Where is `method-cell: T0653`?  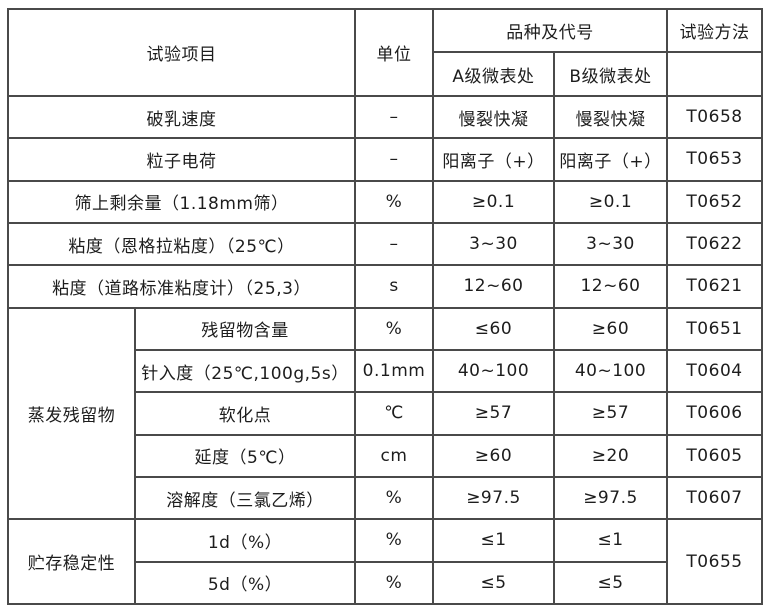
method-cell: T0653 is located at coordinates (714, 159).